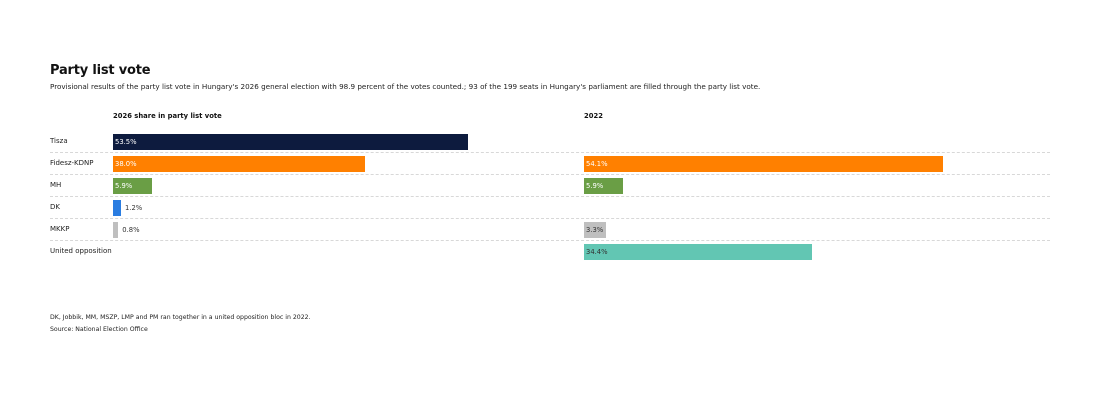  I want to click on table-row: MKKP 0.8% 3.3%, so click(550, 230).